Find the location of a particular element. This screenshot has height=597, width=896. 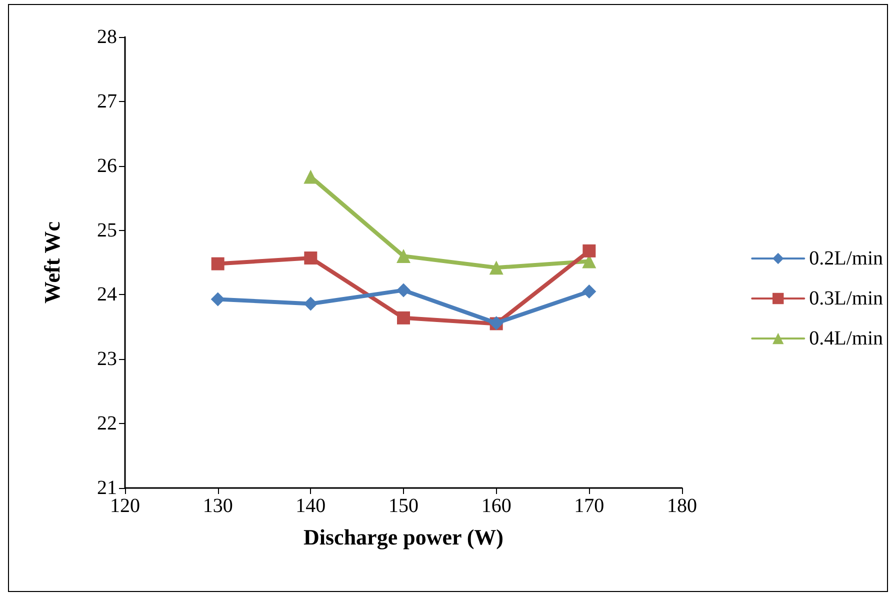

legend-label: 0.2L/min is located at coordinates (846, 259).